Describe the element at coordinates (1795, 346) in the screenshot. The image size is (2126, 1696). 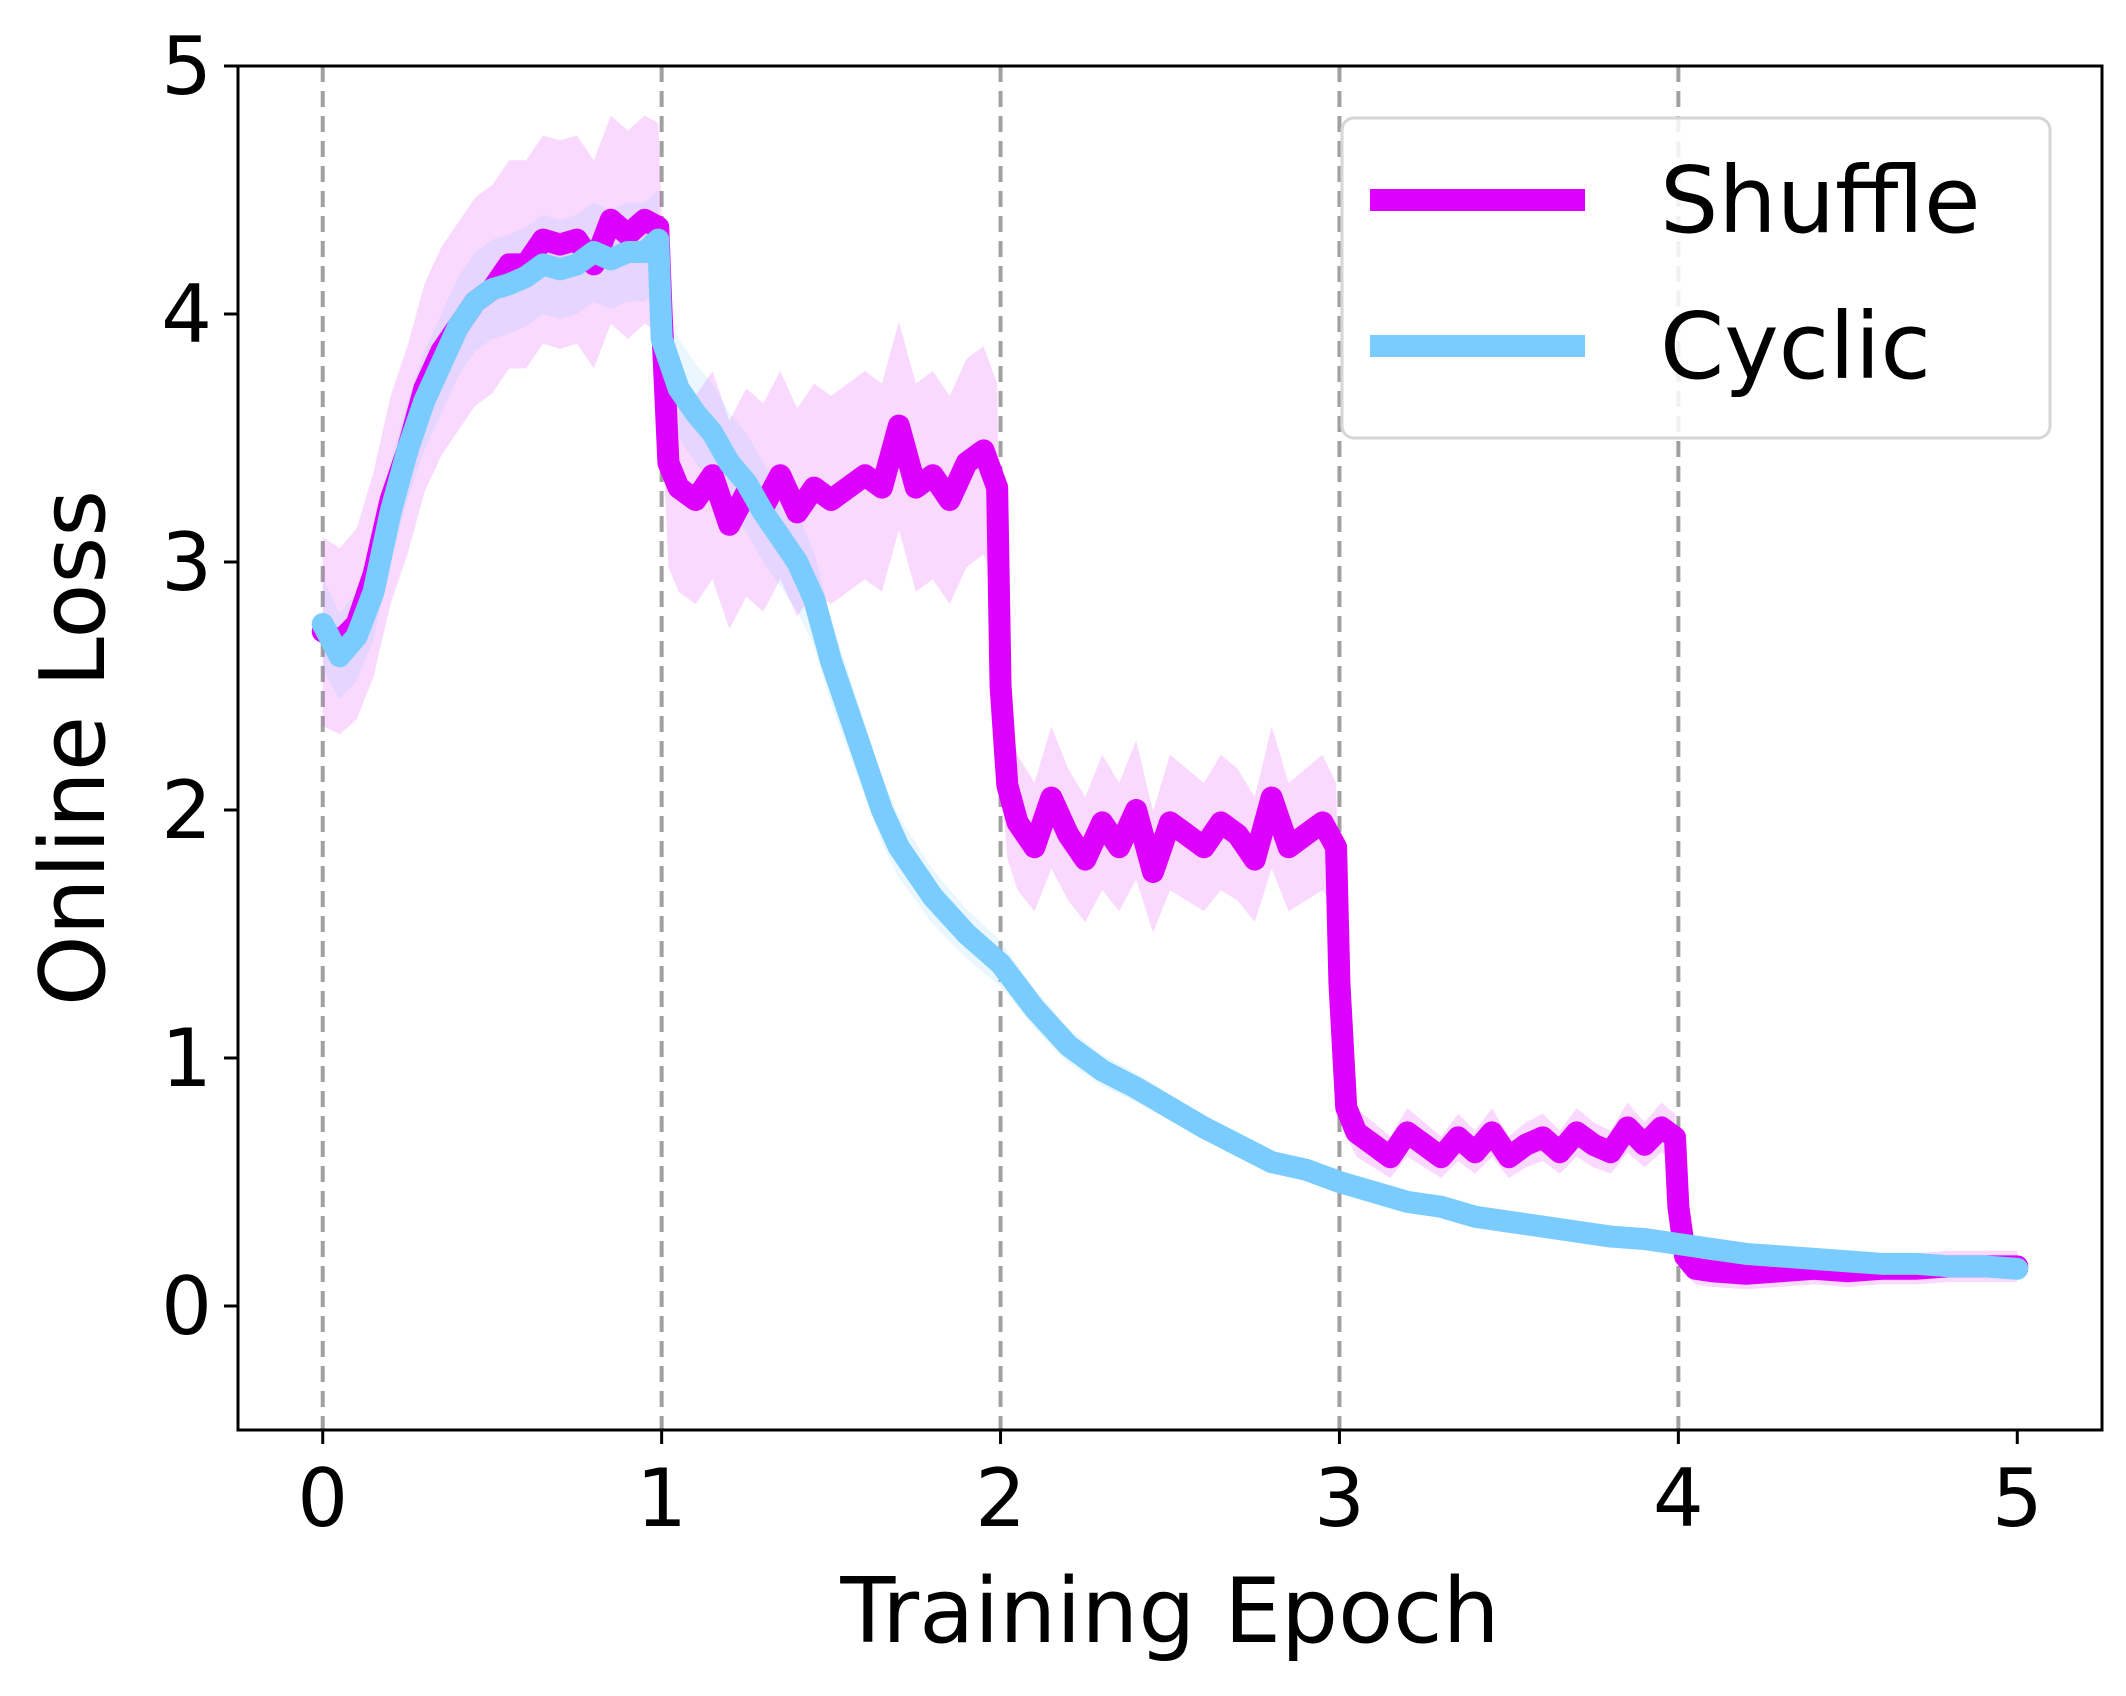
I see `legend-label-cyclic: Cyclic` at that location.